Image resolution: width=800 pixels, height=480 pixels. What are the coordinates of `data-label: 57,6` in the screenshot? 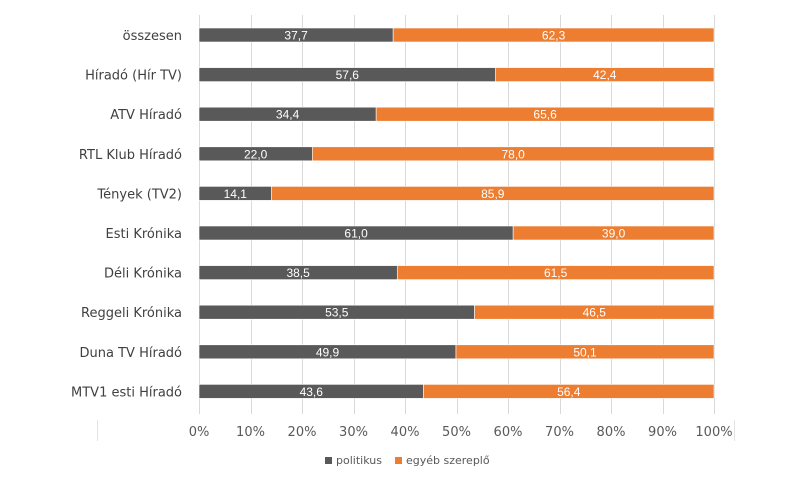 It's located at (348, 75).